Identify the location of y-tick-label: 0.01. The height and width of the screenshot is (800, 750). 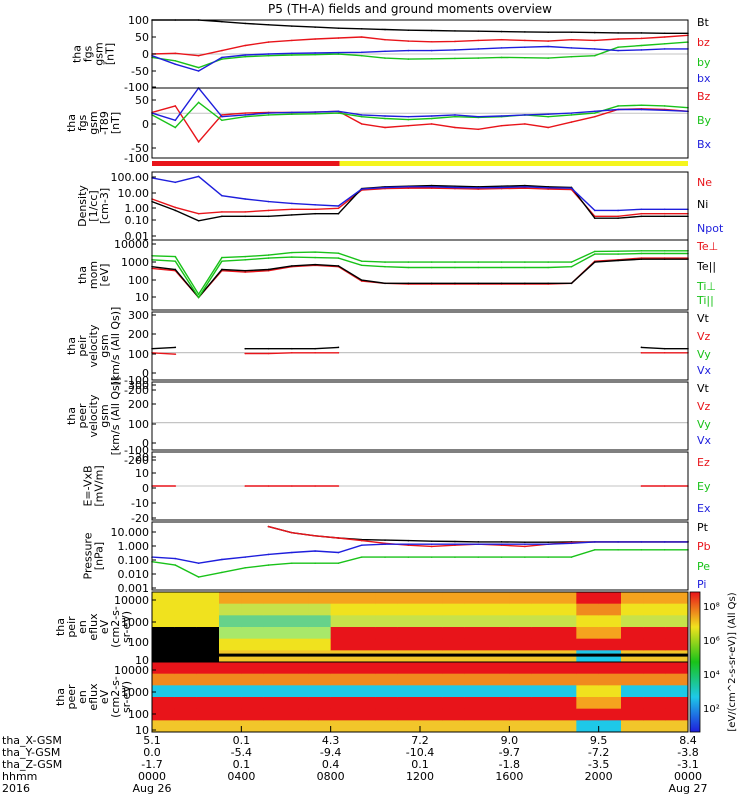
(137, 236).